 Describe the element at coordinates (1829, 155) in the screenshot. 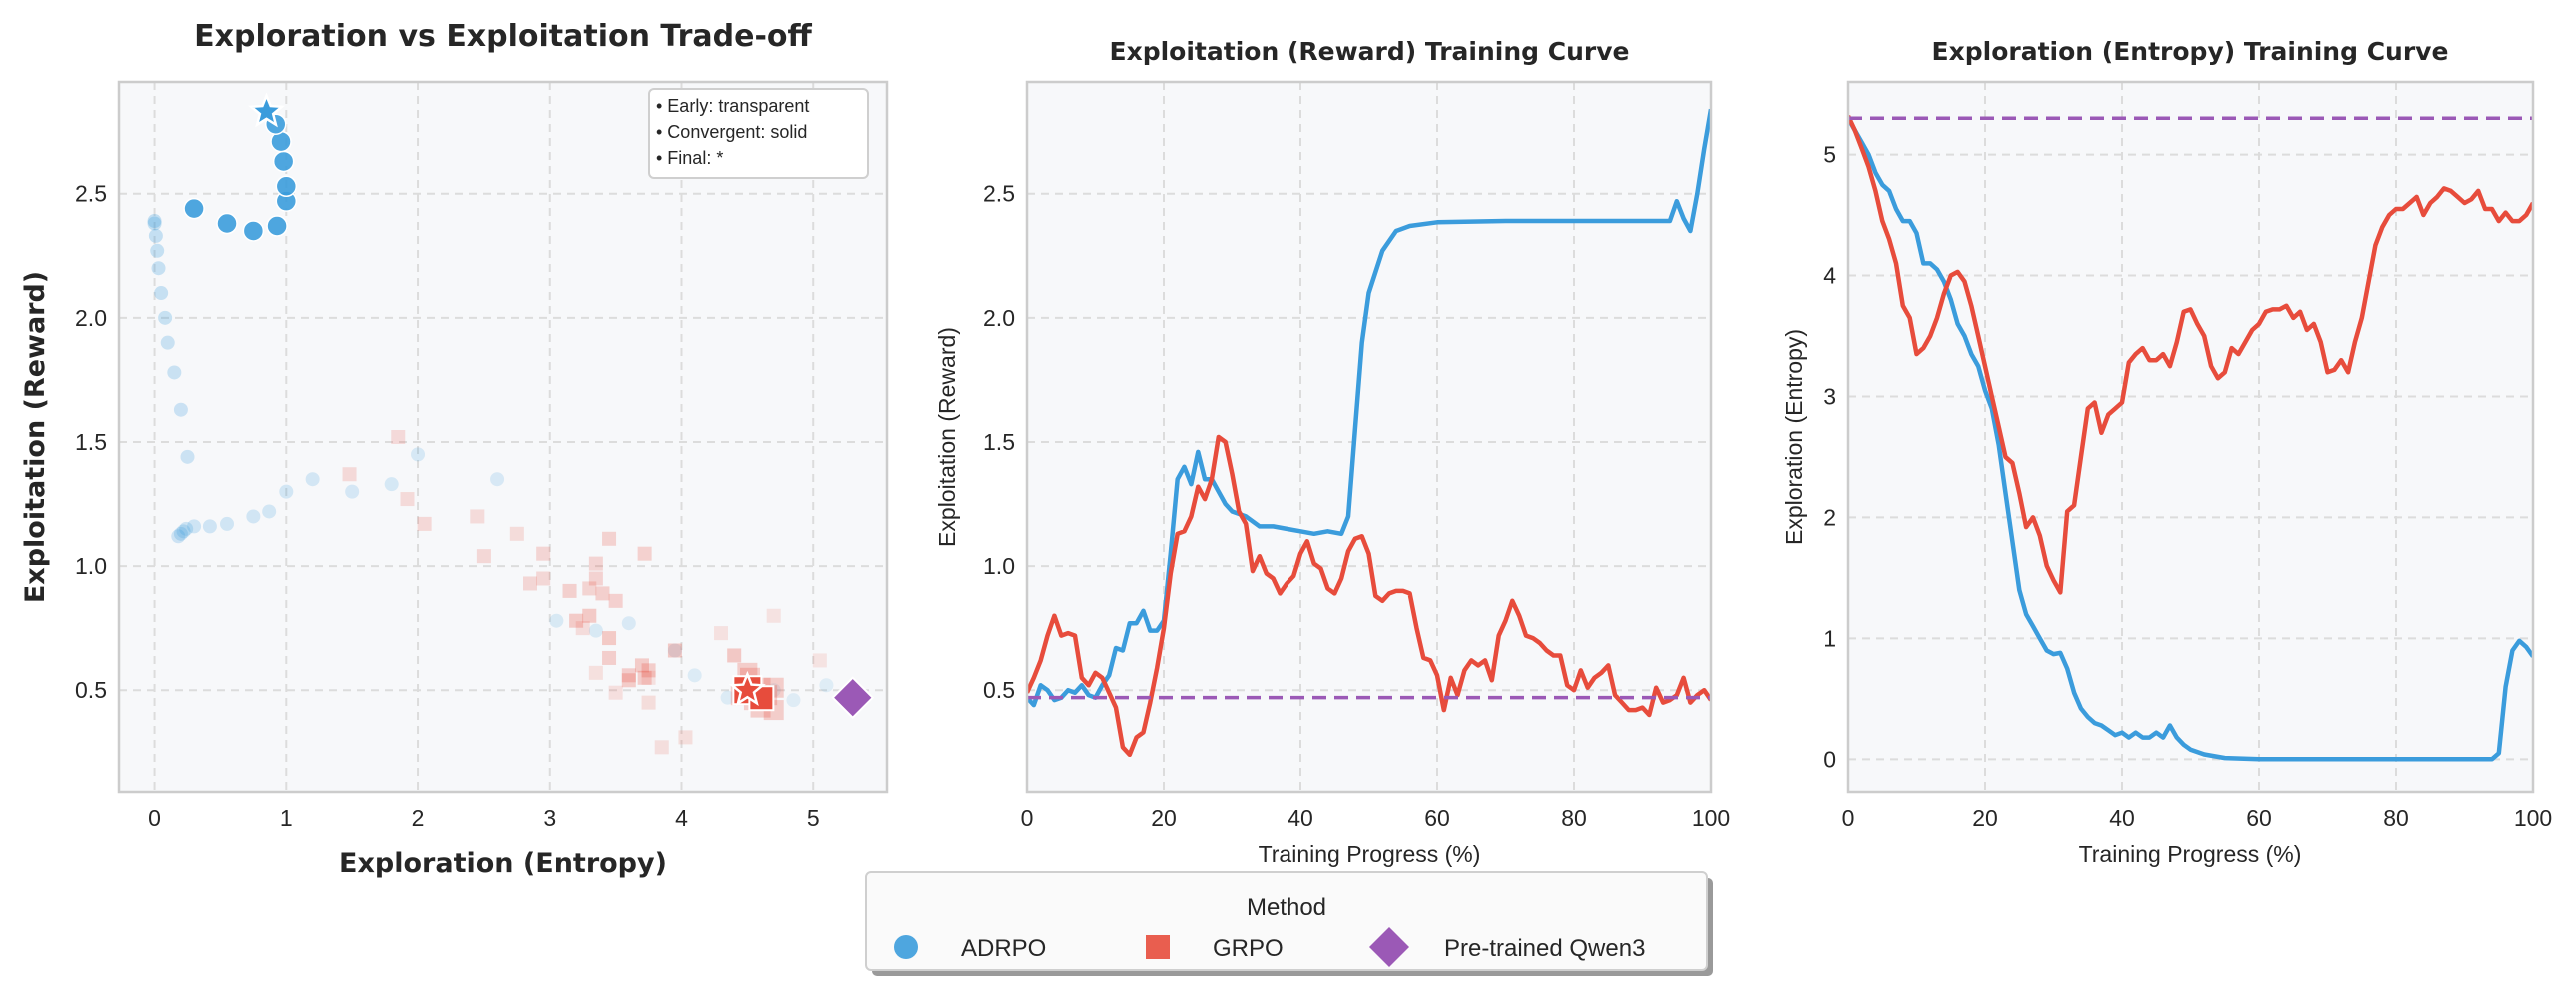

I see `y-tick-label: 5` at that location.